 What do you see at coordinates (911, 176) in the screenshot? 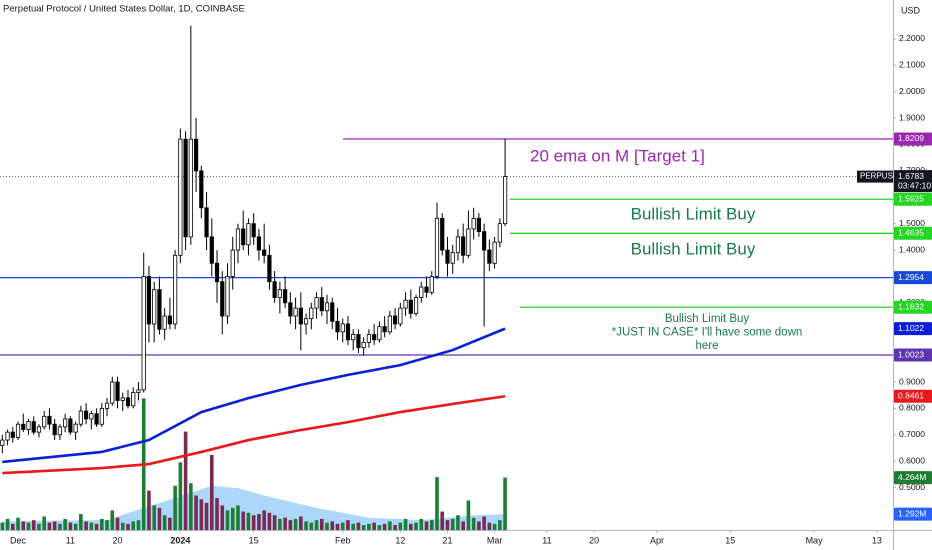
I see `last-price-label: 1.6783` at bounding box center [911, 176].